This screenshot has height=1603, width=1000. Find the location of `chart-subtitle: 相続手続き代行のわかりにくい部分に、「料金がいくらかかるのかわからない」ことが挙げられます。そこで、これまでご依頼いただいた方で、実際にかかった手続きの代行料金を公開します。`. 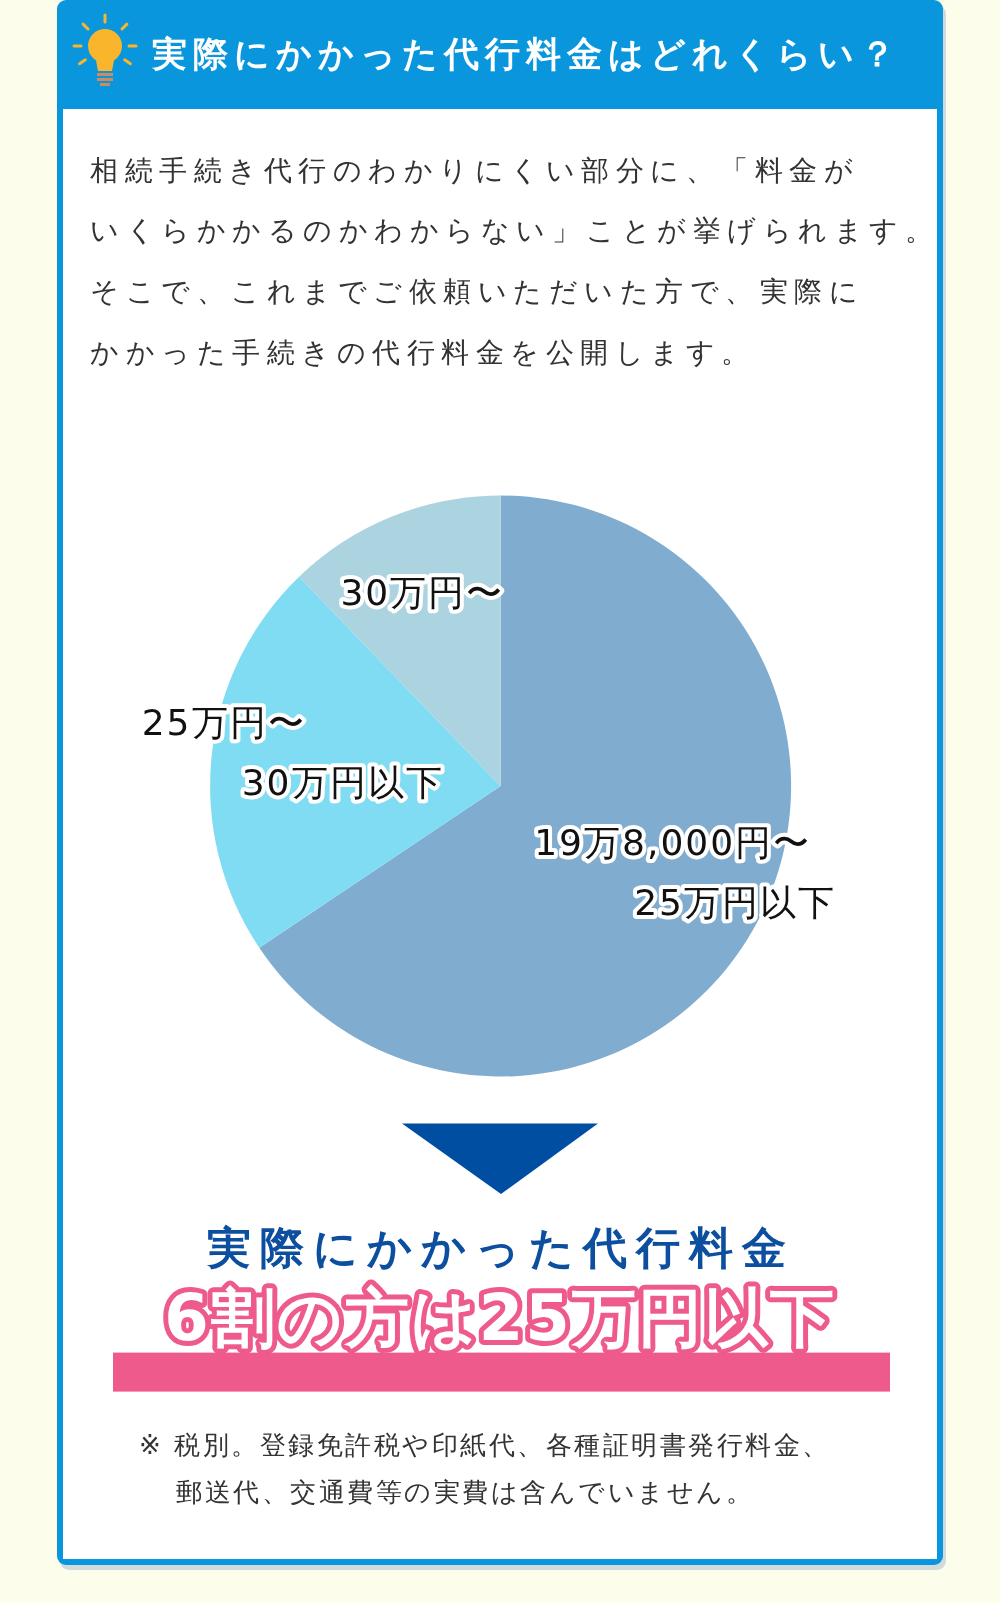

chart-subtitle: 相続手続き代行のわかりにくい部分に、「料金がいくらかかるのかわからない」ことが挙げられます。そこで、これまでご依頼いただいた方で、実際にかかった手続きの代行料金を公開します。 is located at coordinates (514, 261).